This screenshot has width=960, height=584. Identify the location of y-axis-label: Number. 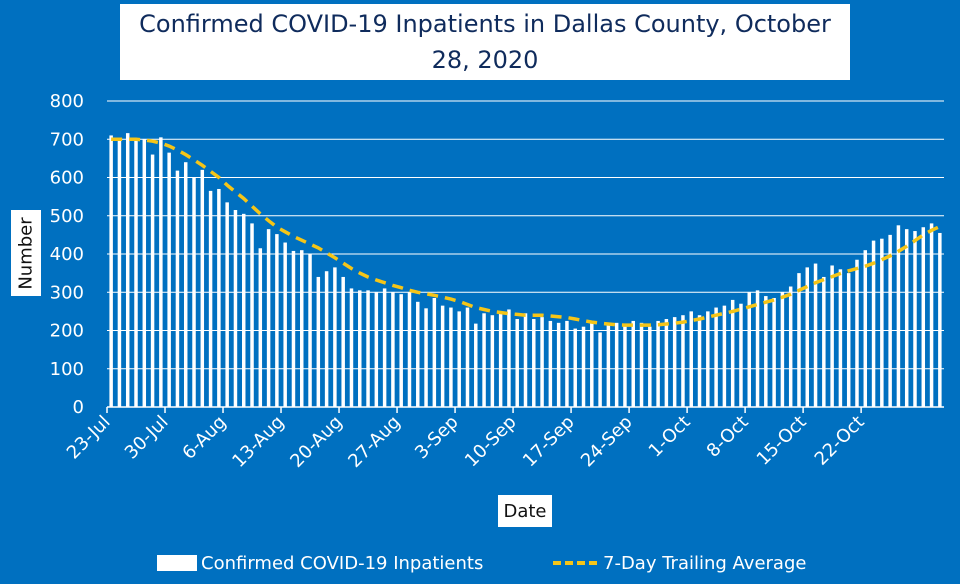
(26, 253).